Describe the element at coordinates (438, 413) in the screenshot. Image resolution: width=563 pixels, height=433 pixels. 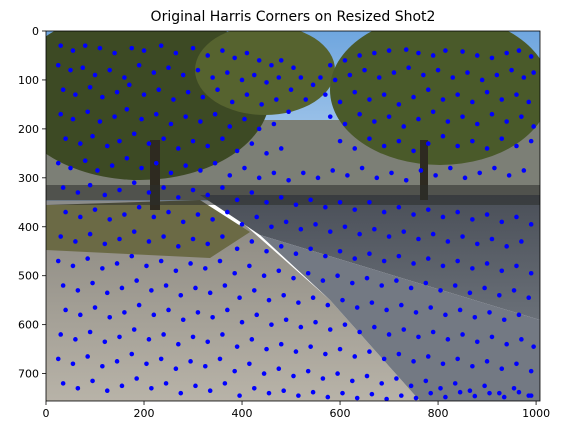
I see `x-tick-label-800: 800` at that location.